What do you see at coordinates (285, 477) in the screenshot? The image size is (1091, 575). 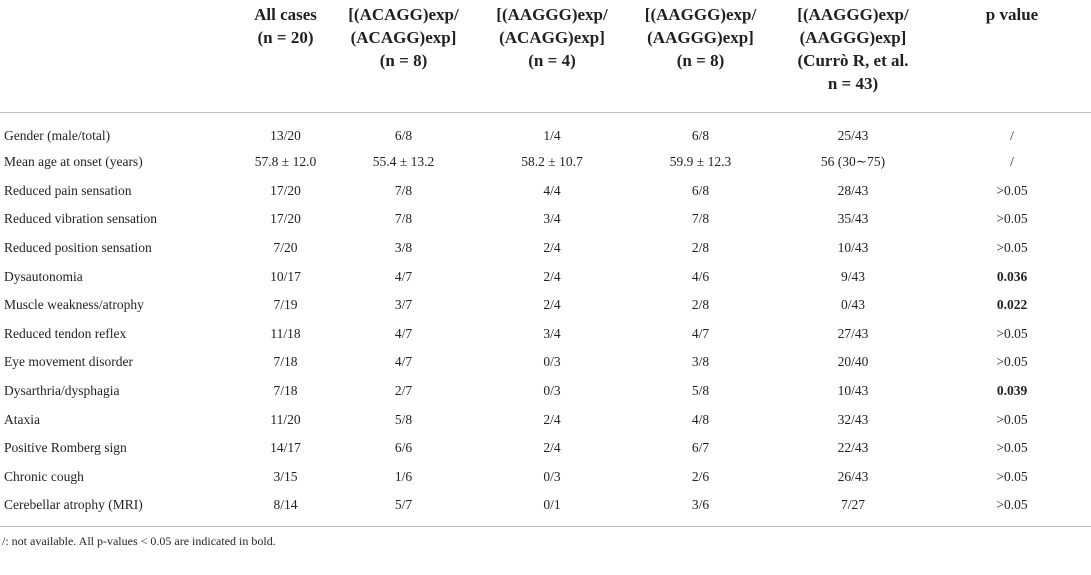 I see `cell-all-cases: 3/15` at bounding box center [285, 477].